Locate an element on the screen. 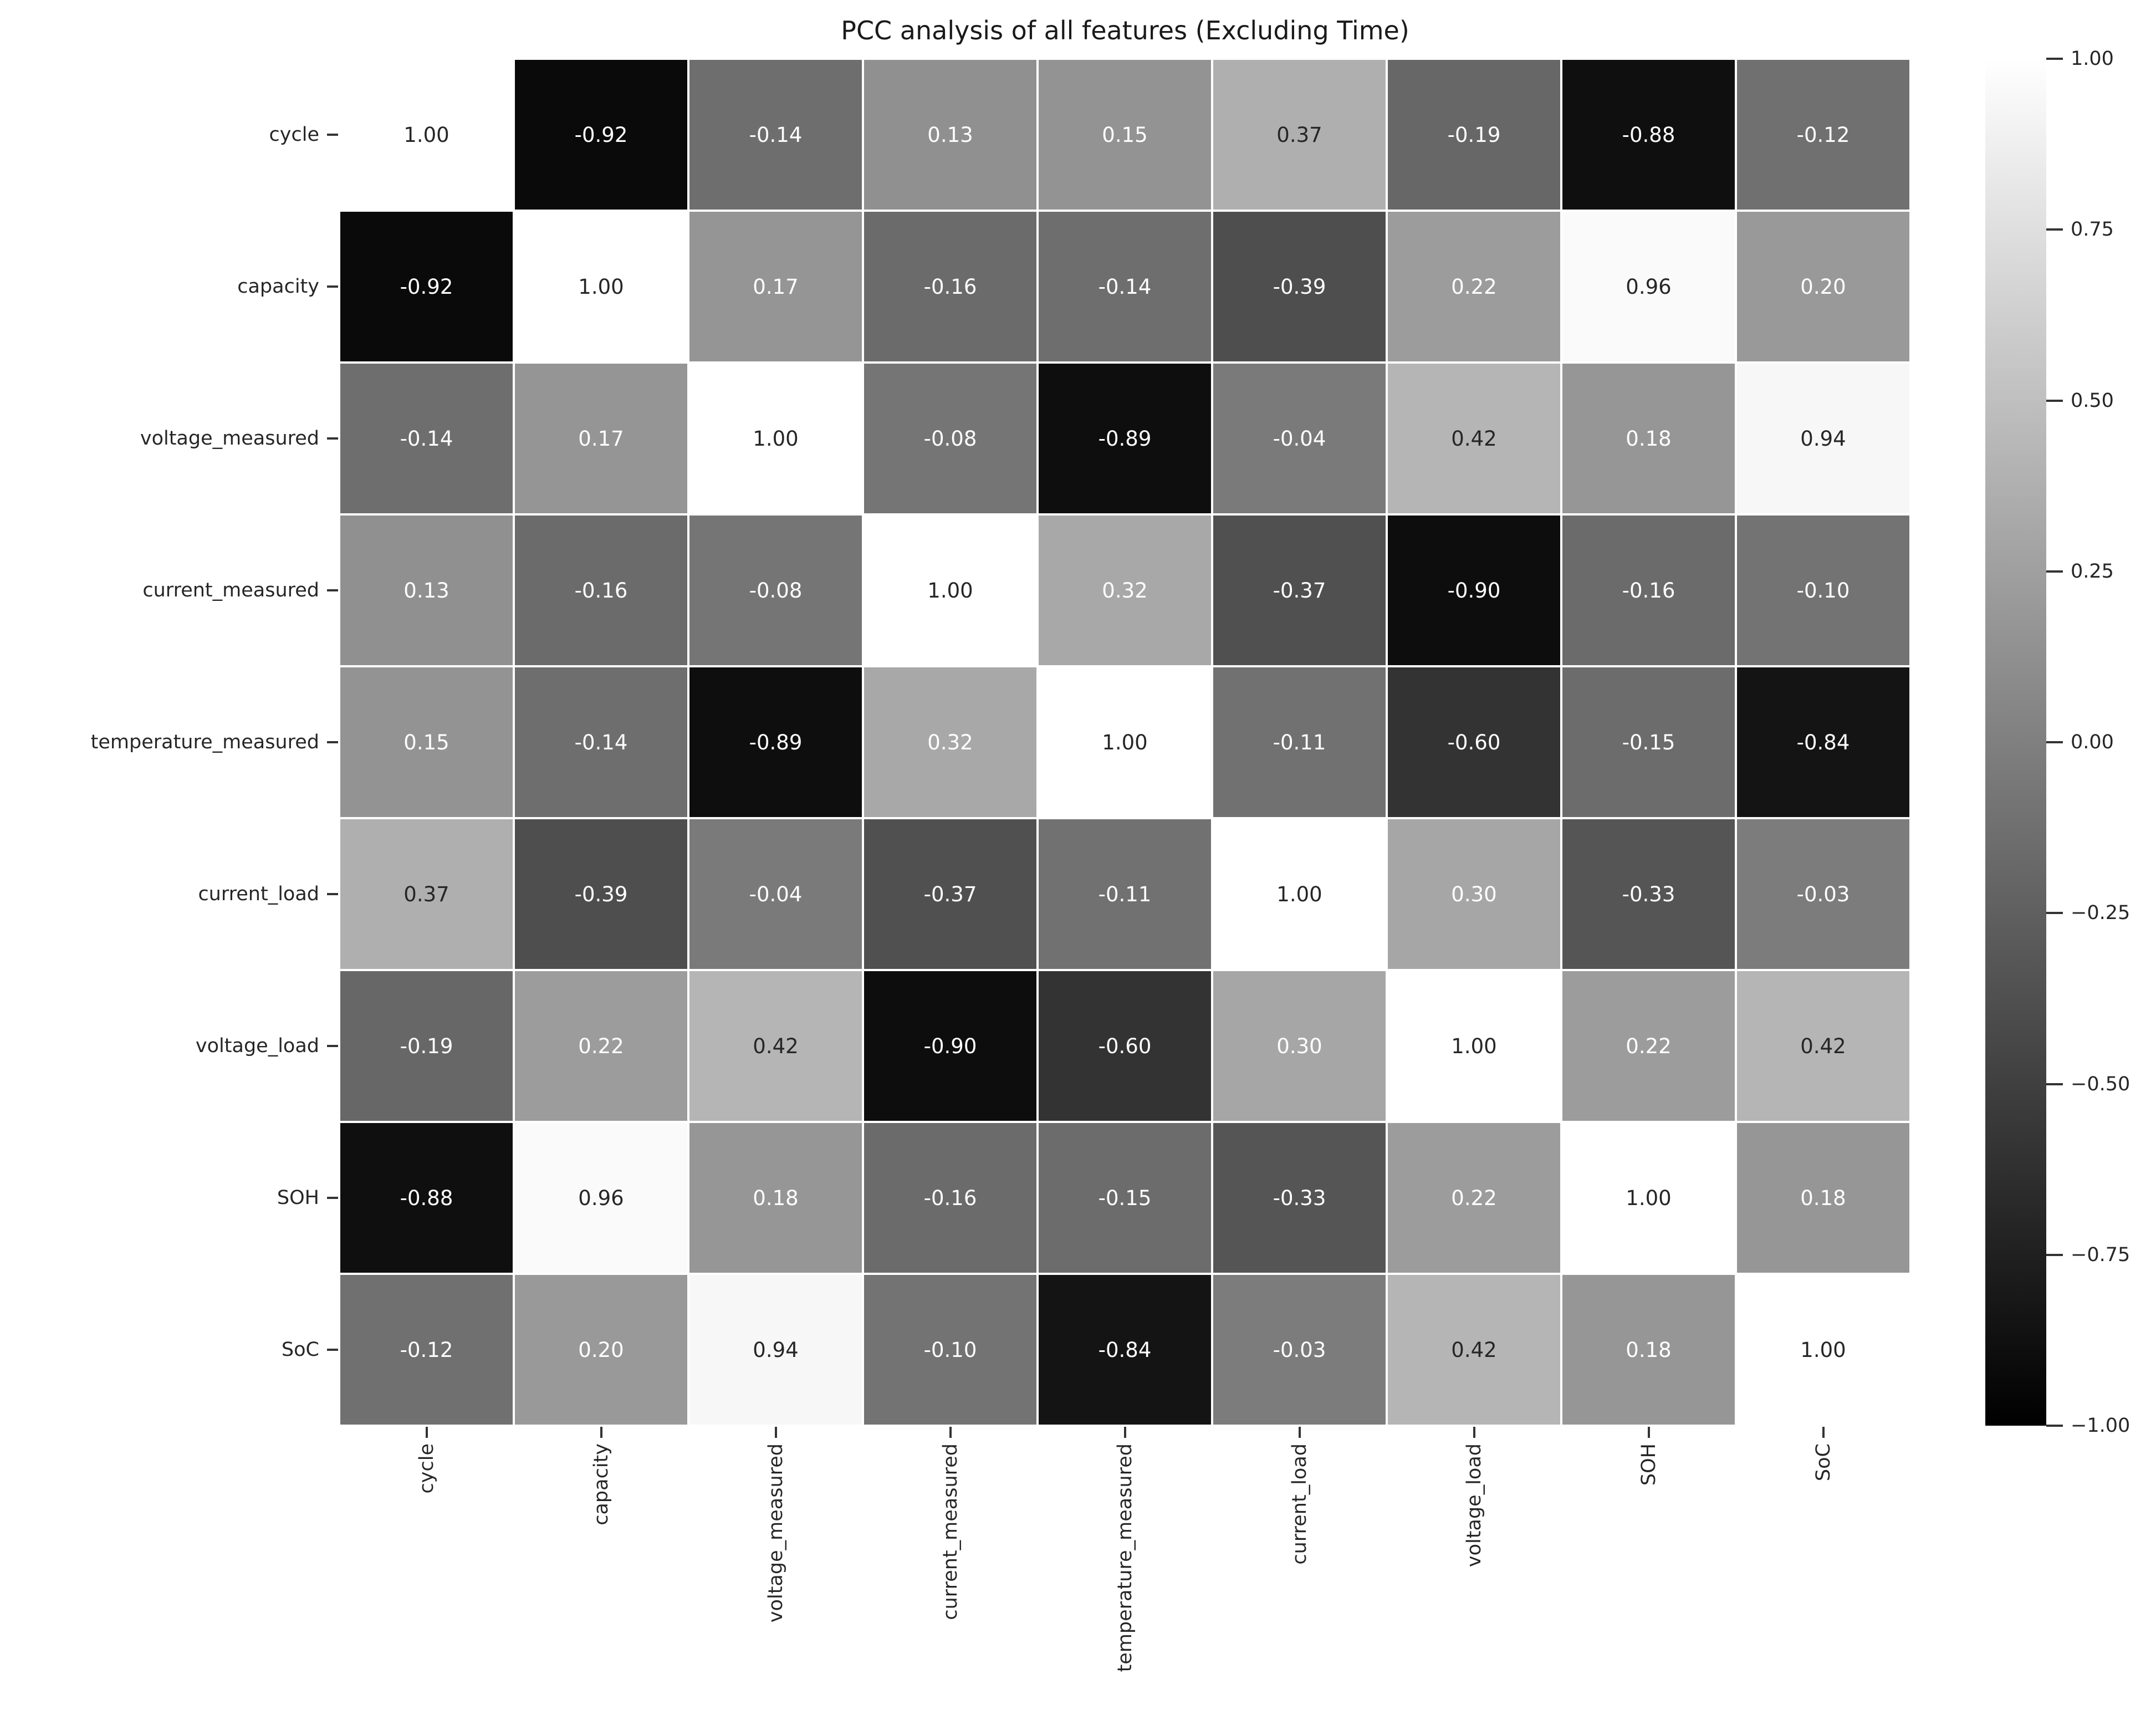 This screenshot has width=2156, height=1730. heatmap-cell: 0.37 is located at coordinates (426, 894).